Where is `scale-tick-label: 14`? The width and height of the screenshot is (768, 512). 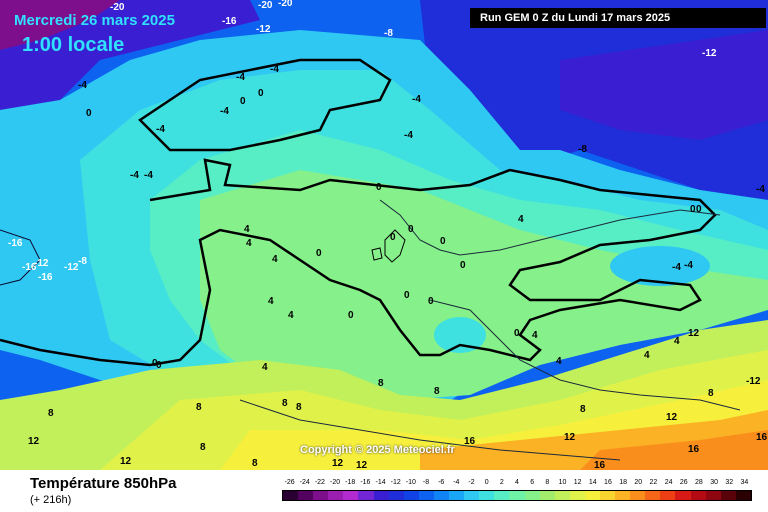 scale-tick-label: 14 is located at coordinates (592, 482).